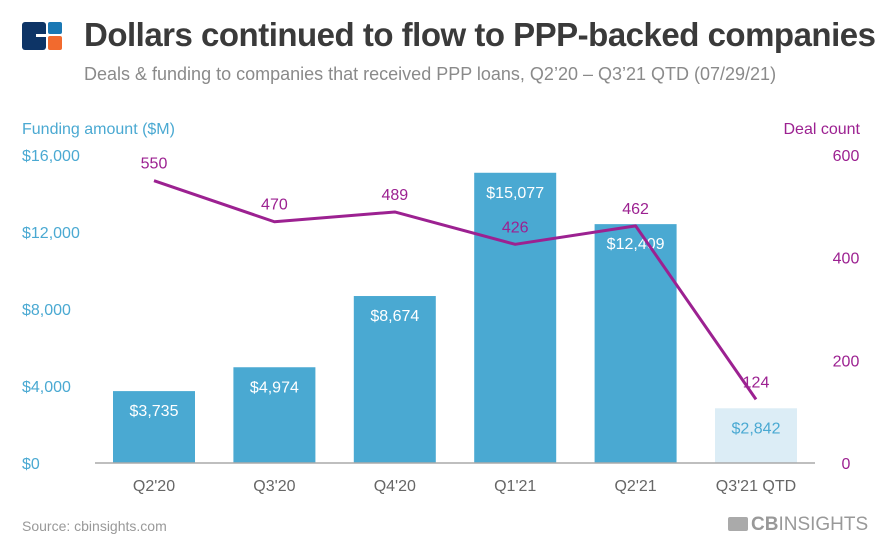 The image size is (880, 556). What do you see at coordinates (394, 195) in the screenshot?
I see `line-value-label: 489` at bounding box center [394, 195].